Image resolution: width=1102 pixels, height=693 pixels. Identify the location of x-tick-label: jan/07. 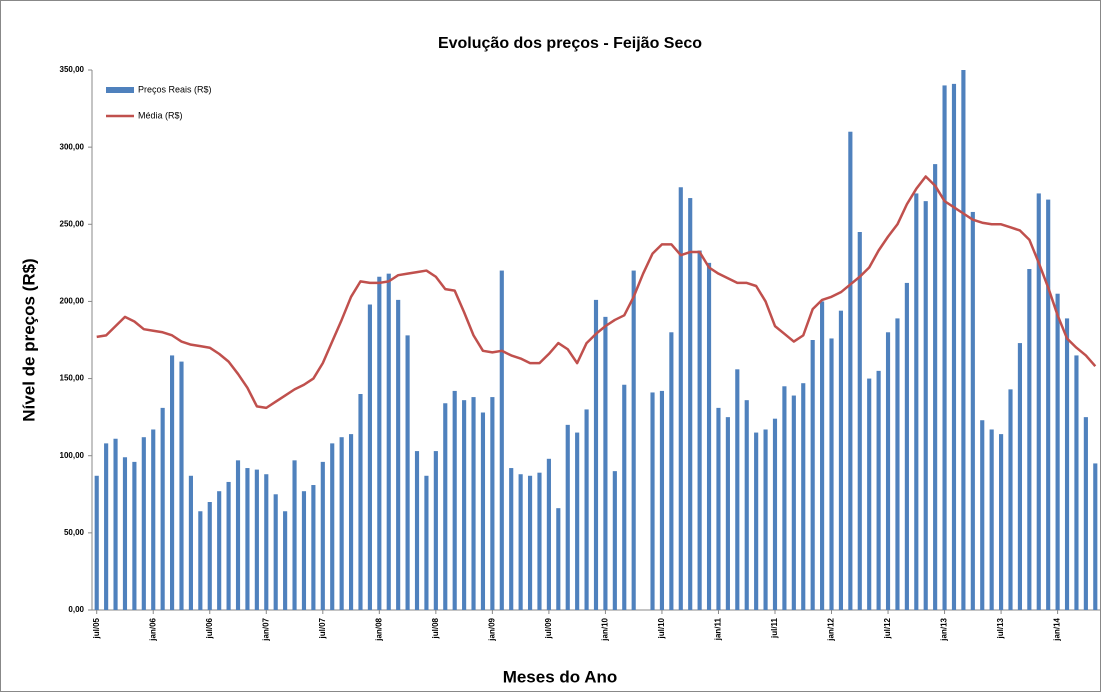
(265, 629).